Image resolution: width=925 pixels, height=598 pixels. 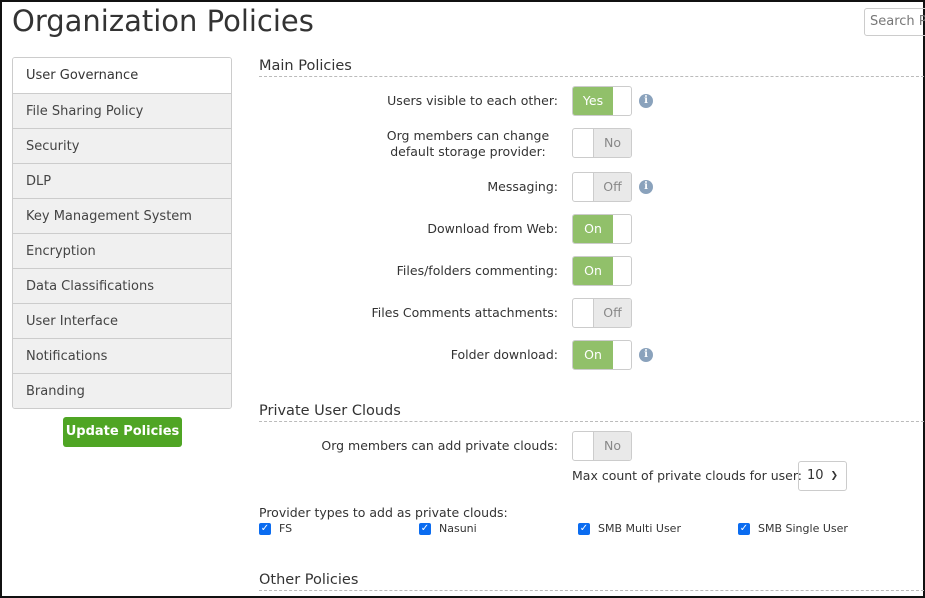 I want to click on chevron-down-icon: ❯, so click(x=834, y=476).